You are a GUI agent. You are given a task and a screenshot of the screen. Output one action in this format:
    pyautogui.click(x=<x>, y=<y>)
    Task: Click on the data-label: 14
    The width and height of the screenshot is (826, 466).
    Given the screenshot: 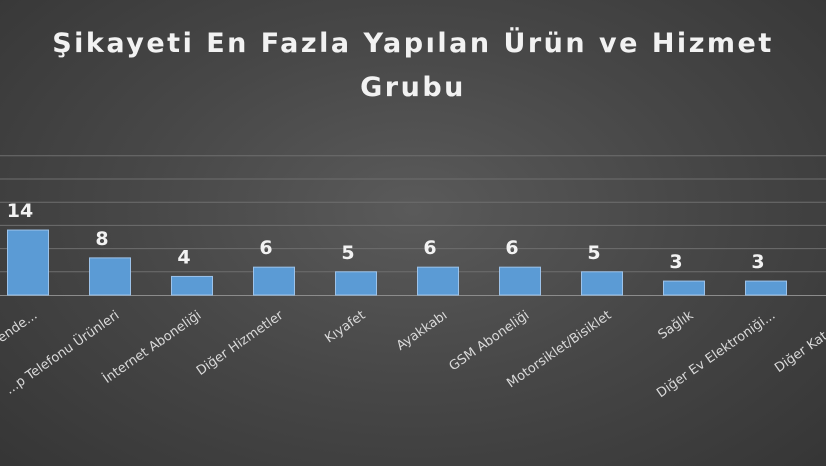 What is the action you would take?
    pyautogui.click(x=20, y=211)
    